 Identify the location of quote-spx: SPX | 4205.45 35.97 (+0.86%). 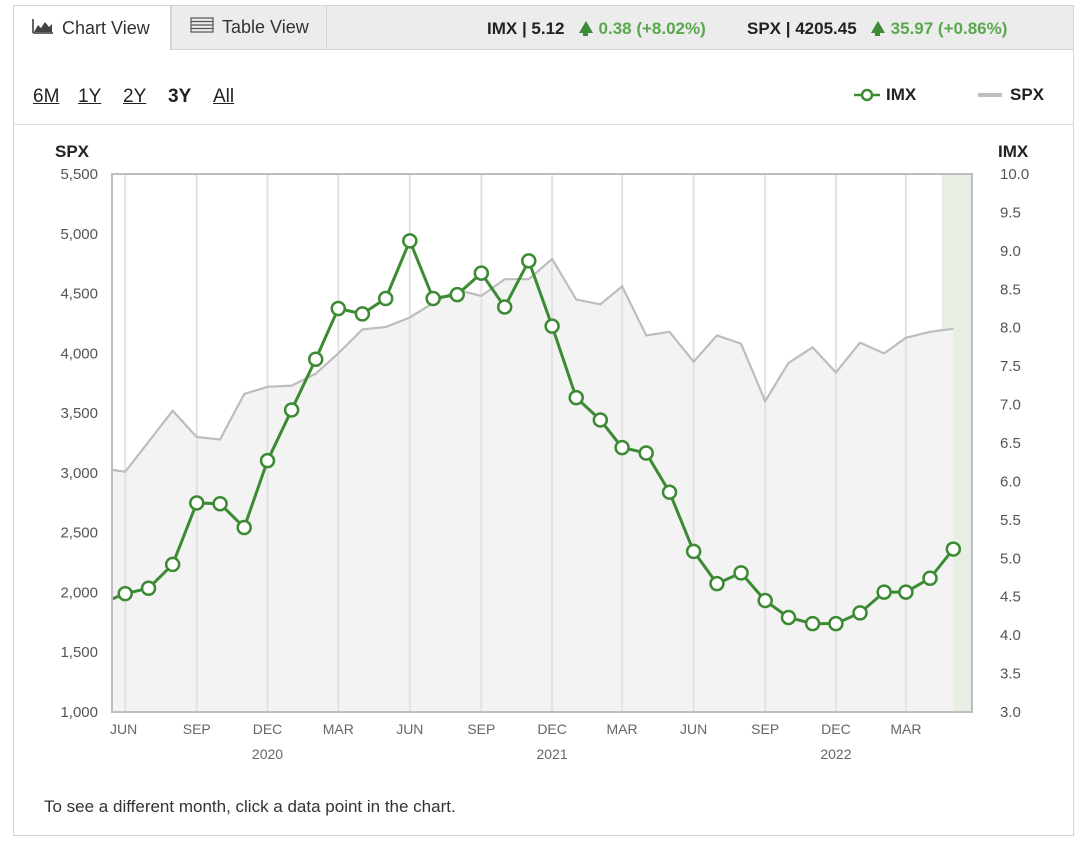
(877, 28).